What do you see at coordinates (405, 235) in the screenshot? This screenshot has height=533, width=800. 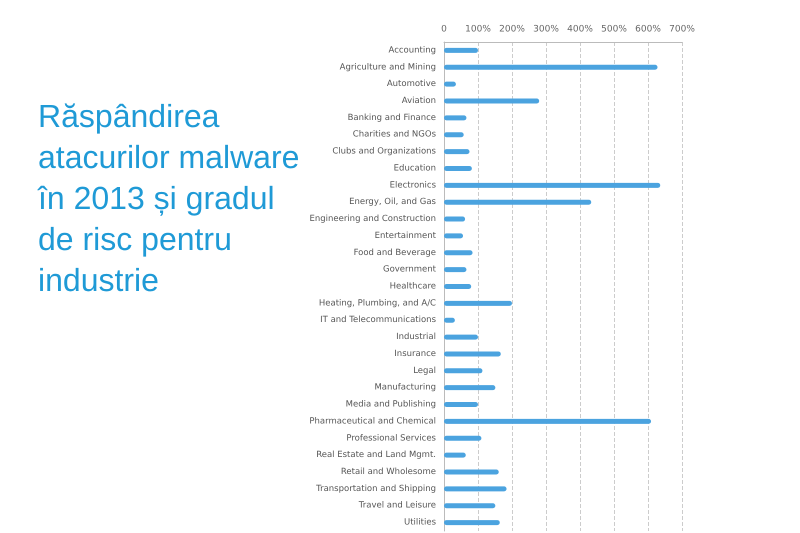 I see `y-tick-label: Entertainment` at bounding box center [405, 235].